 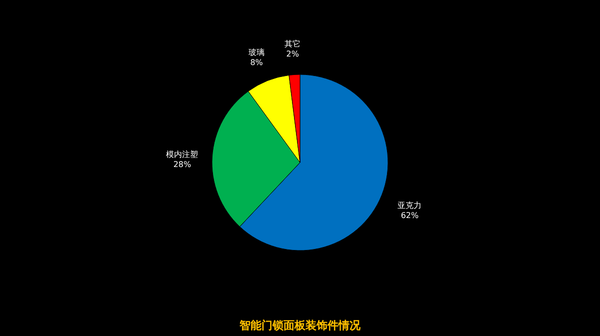 I want to click on data-label: 62%, so click(x=410, y=215).